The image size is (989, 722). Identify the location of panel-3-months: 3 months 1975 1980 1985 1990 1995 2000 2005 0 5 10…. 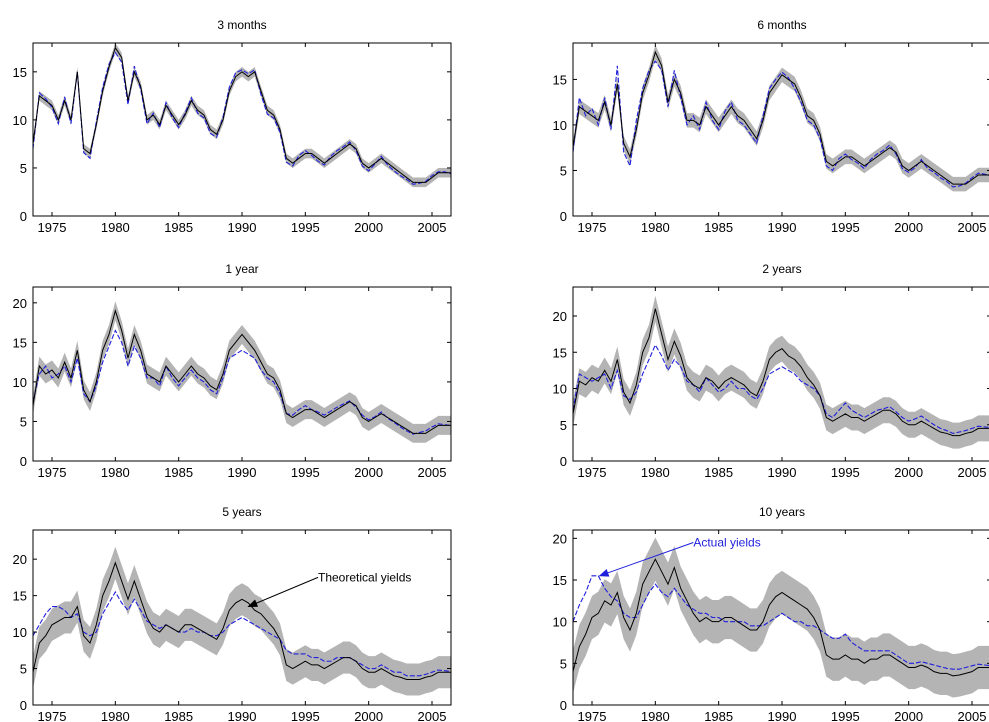
(232, 126).